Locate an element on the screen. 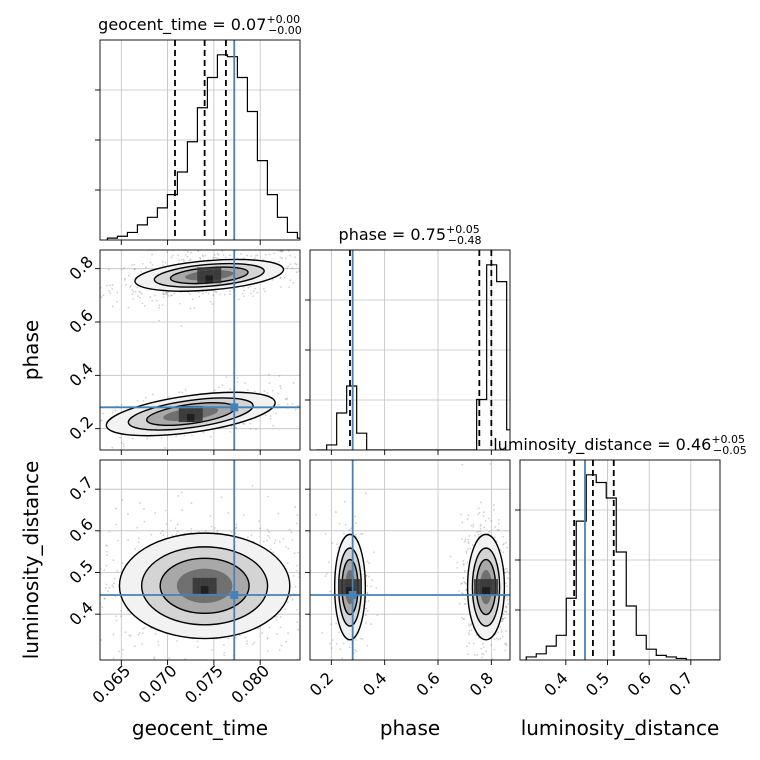 This screenshot has height=760, width=760. panel-title: phase = 0.75+0.05 −0.48 is located at coordinates (410, 235).